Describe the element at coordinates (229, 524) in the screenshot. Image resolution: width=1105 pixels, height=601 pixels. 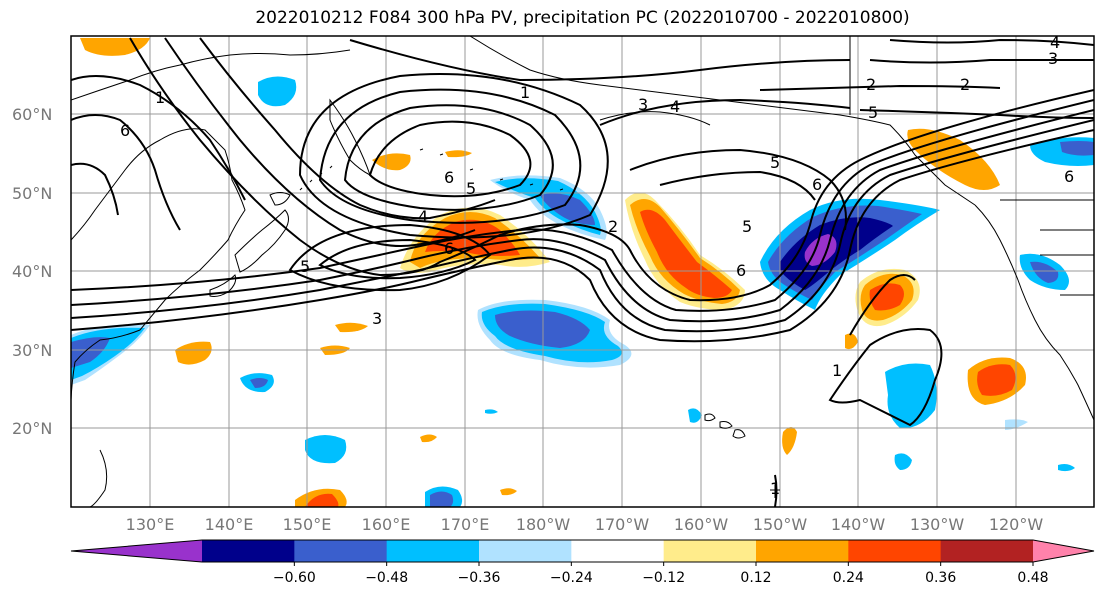
I see `lon-label-140e: 140°E` at that location.